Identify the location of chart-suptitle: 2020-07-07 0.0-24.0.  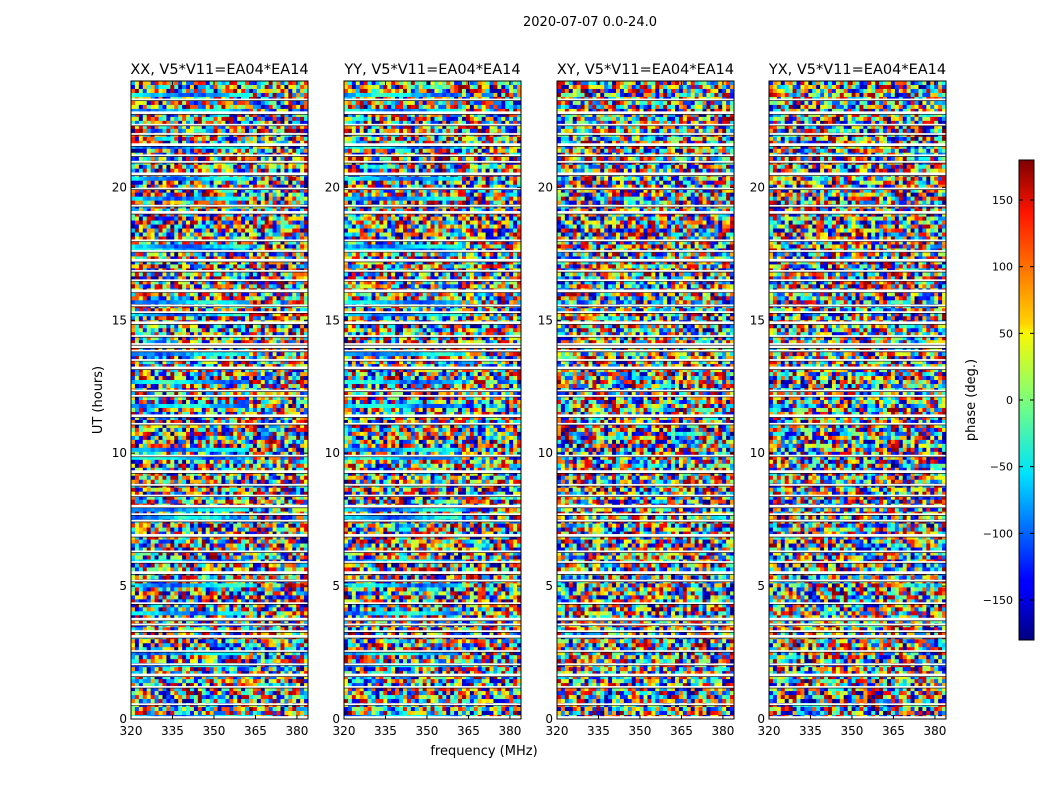
(590, 22).